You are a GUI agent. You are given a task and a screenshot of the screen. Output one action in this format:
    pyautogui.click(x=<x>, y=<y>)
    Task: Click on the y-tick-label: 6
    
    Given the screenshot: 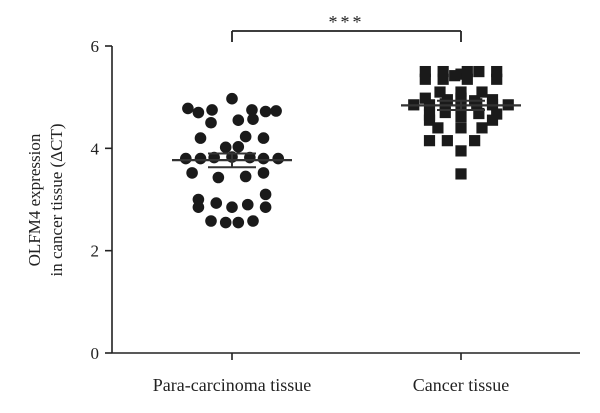 What is the action you would take?
    pyautogui.click(x=95, y=46)
    